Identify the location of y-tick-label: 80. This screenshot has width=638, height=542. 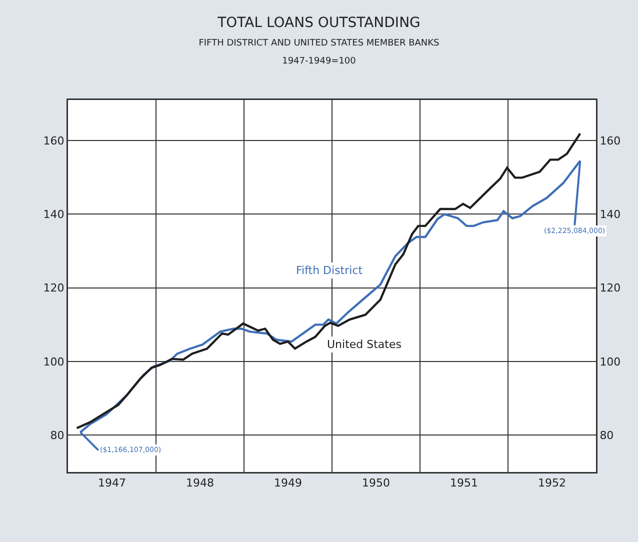
(57, 435).